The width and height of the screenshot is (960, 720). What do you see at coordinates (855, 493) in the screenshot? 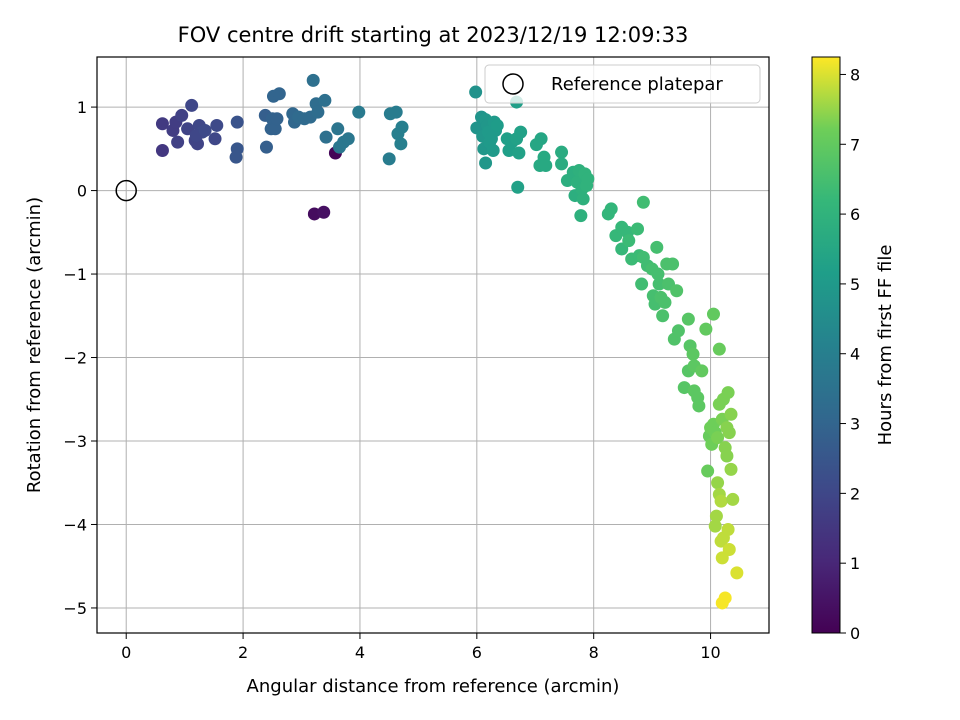
I see `colorbar-tick-label: 2` at bounding box center [855, 493].